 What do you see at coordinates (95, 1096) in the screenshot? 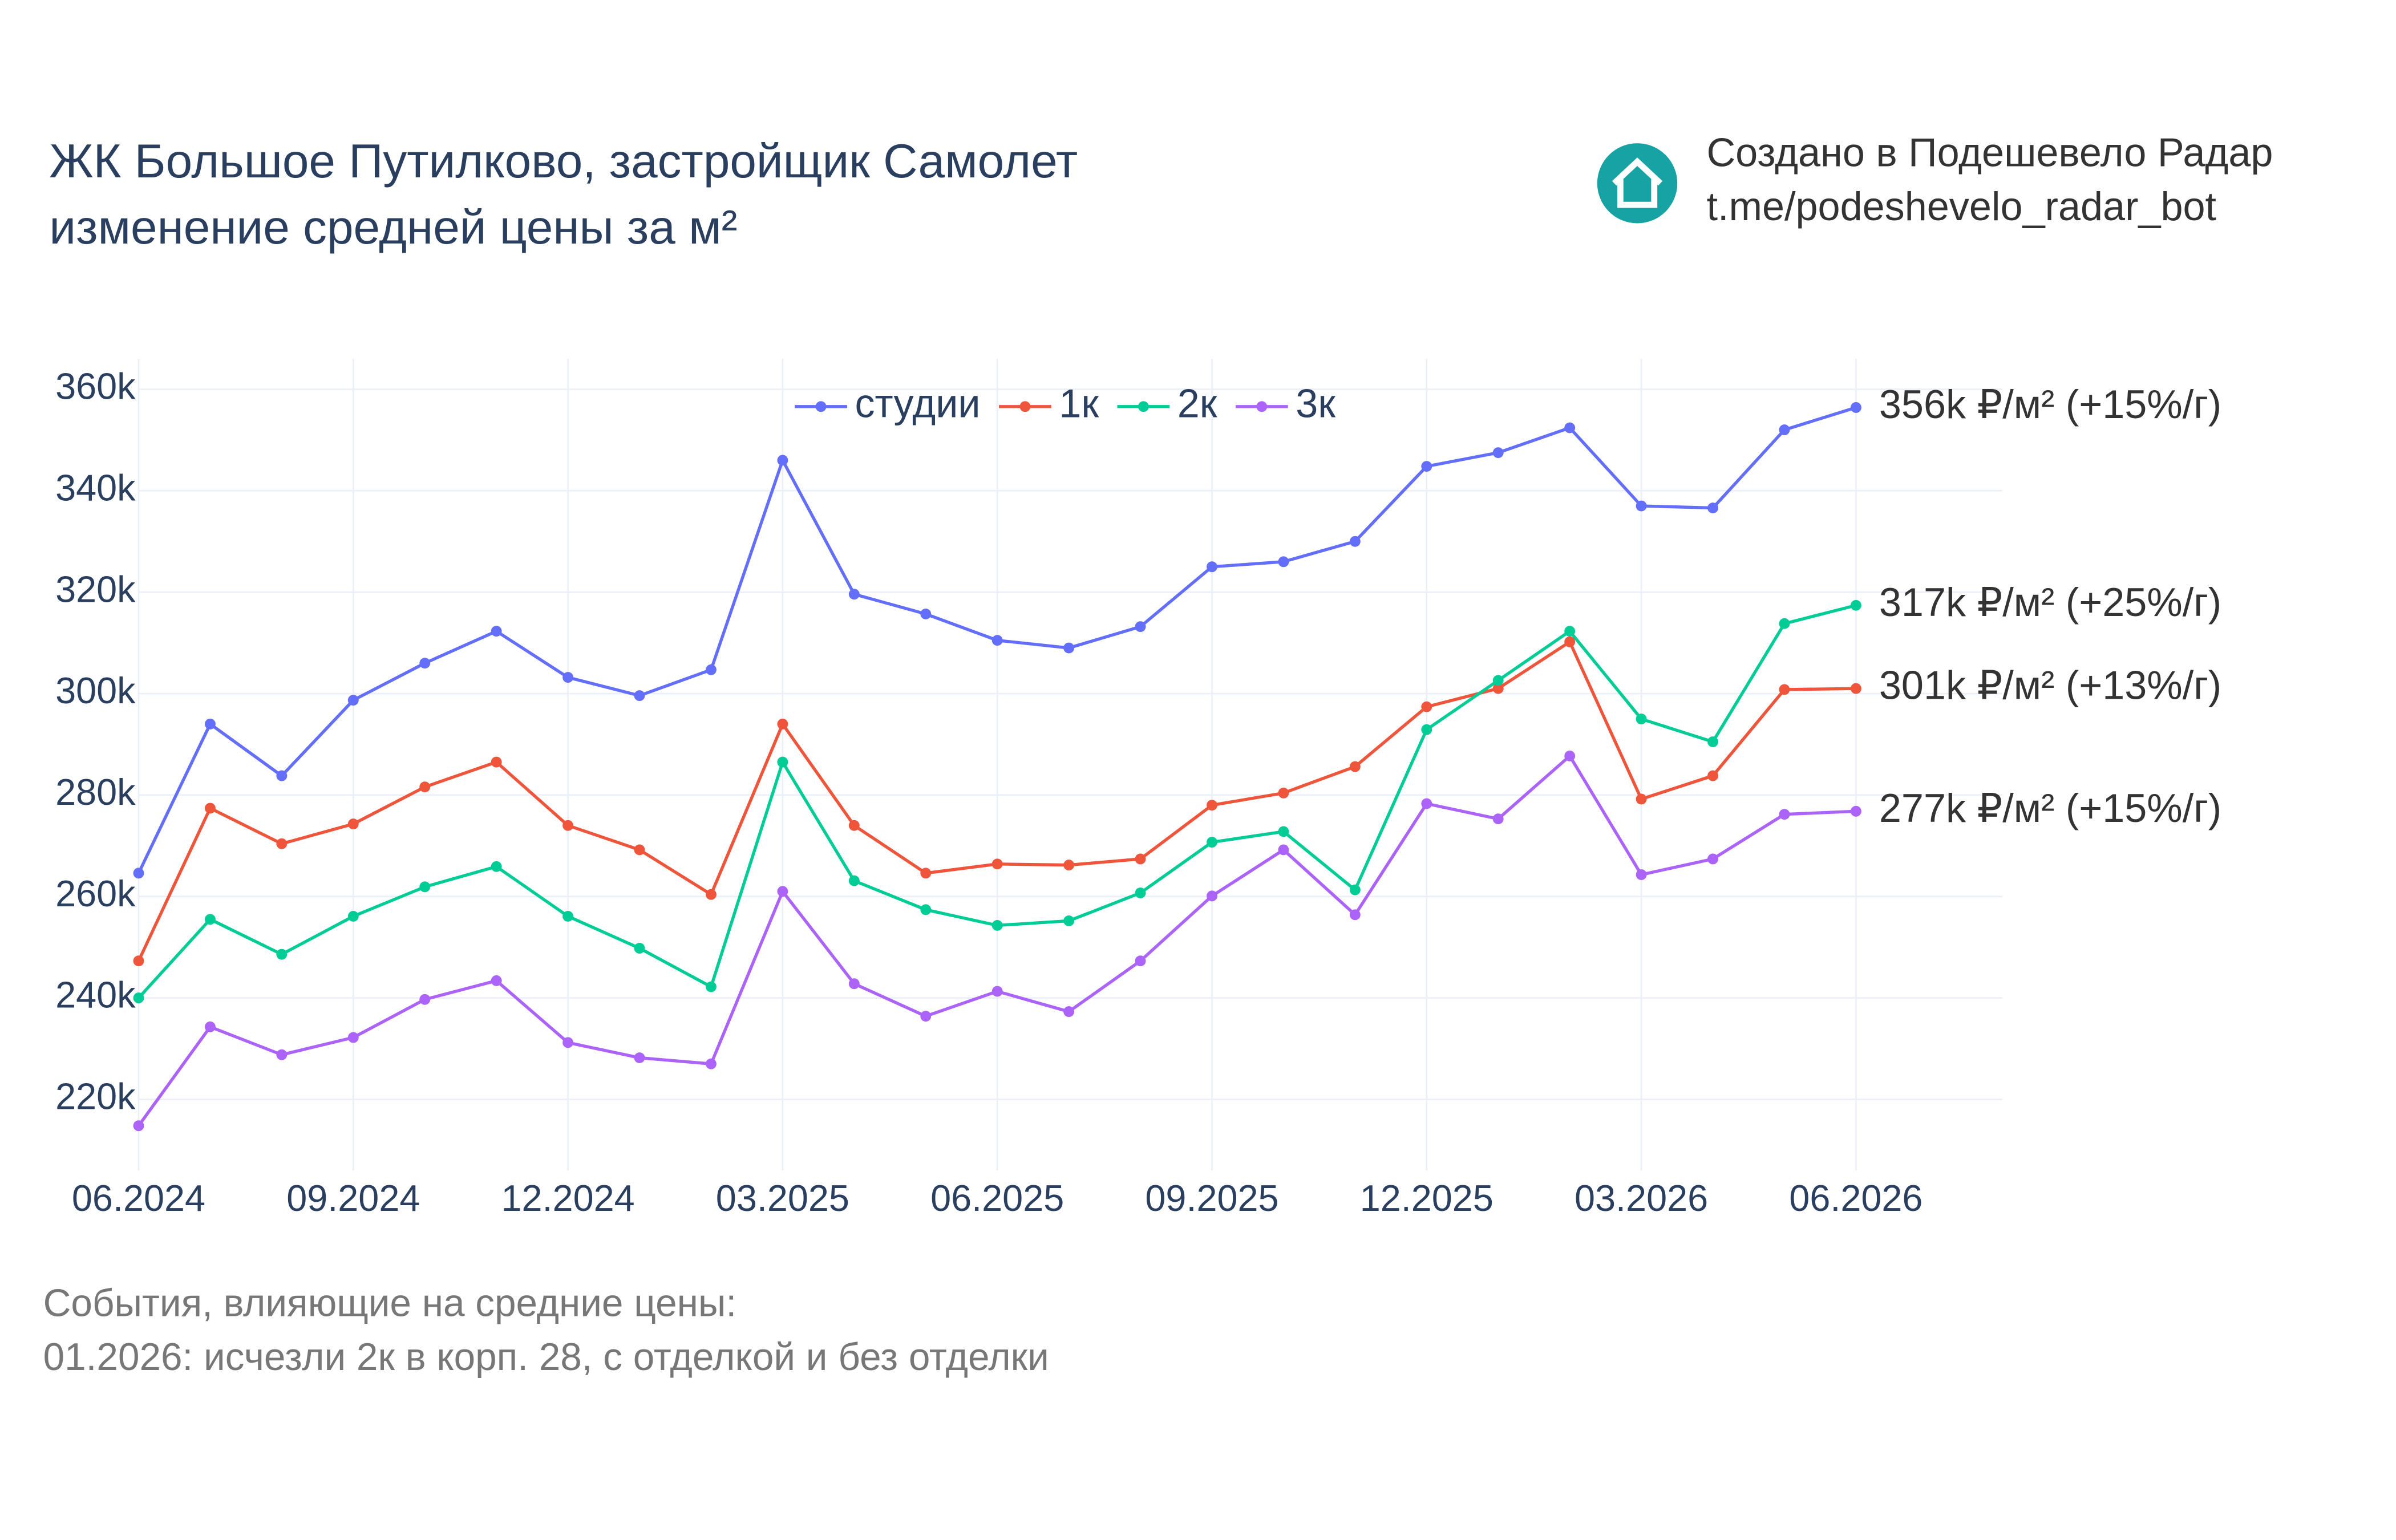
I see `y-tick-label: 220k` at bounding box center [95, 1096].